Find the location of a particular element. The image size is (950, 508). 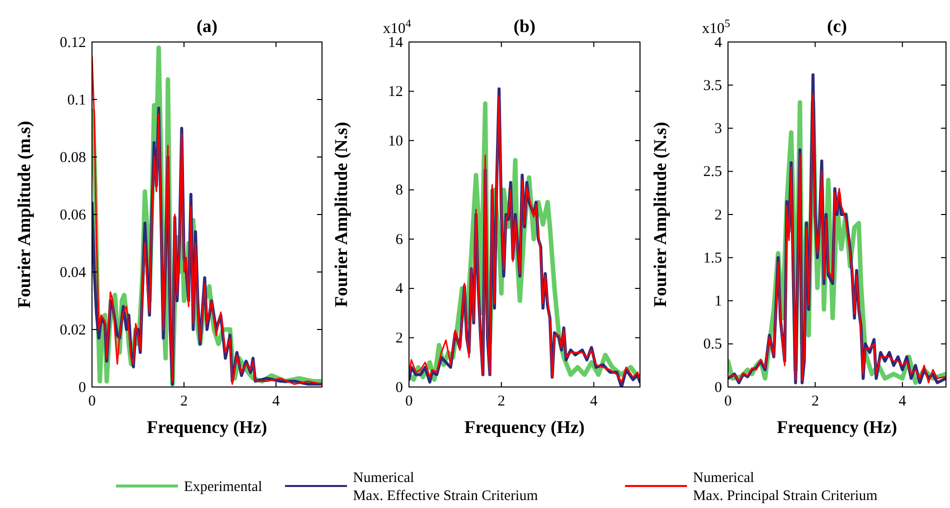

y-tick-label: 0.1 is located at coordinates (76, 100).